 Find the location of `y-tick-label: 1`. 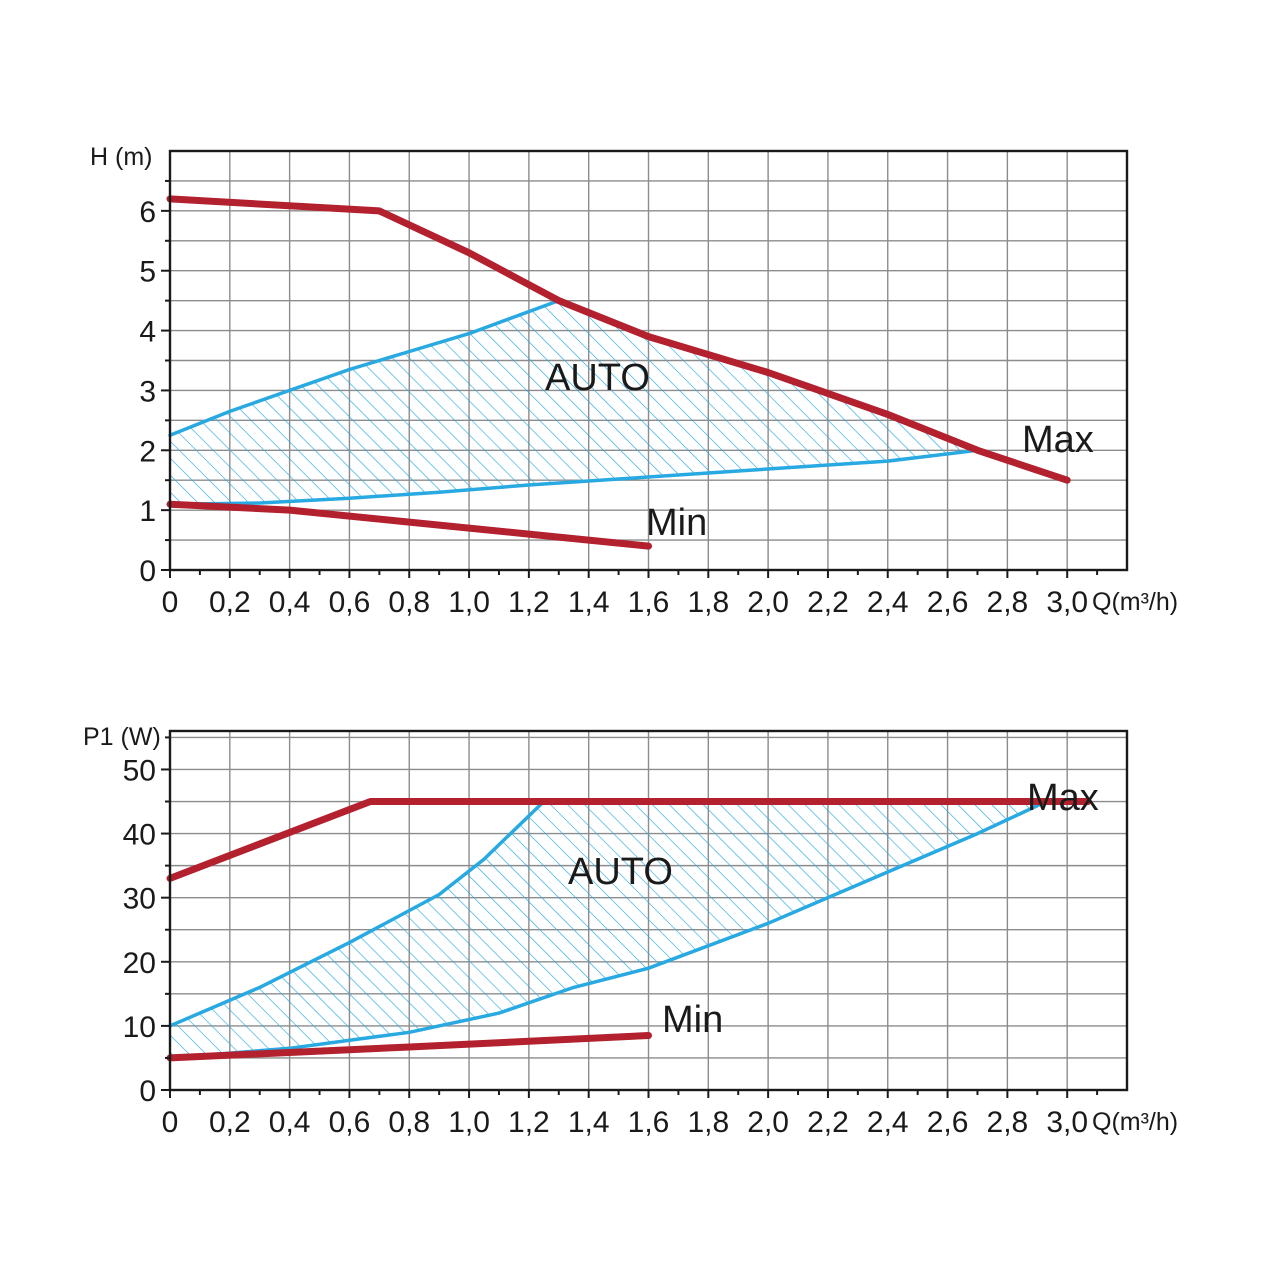

y-tick-label: 1 is located at coordinates (147, 511).